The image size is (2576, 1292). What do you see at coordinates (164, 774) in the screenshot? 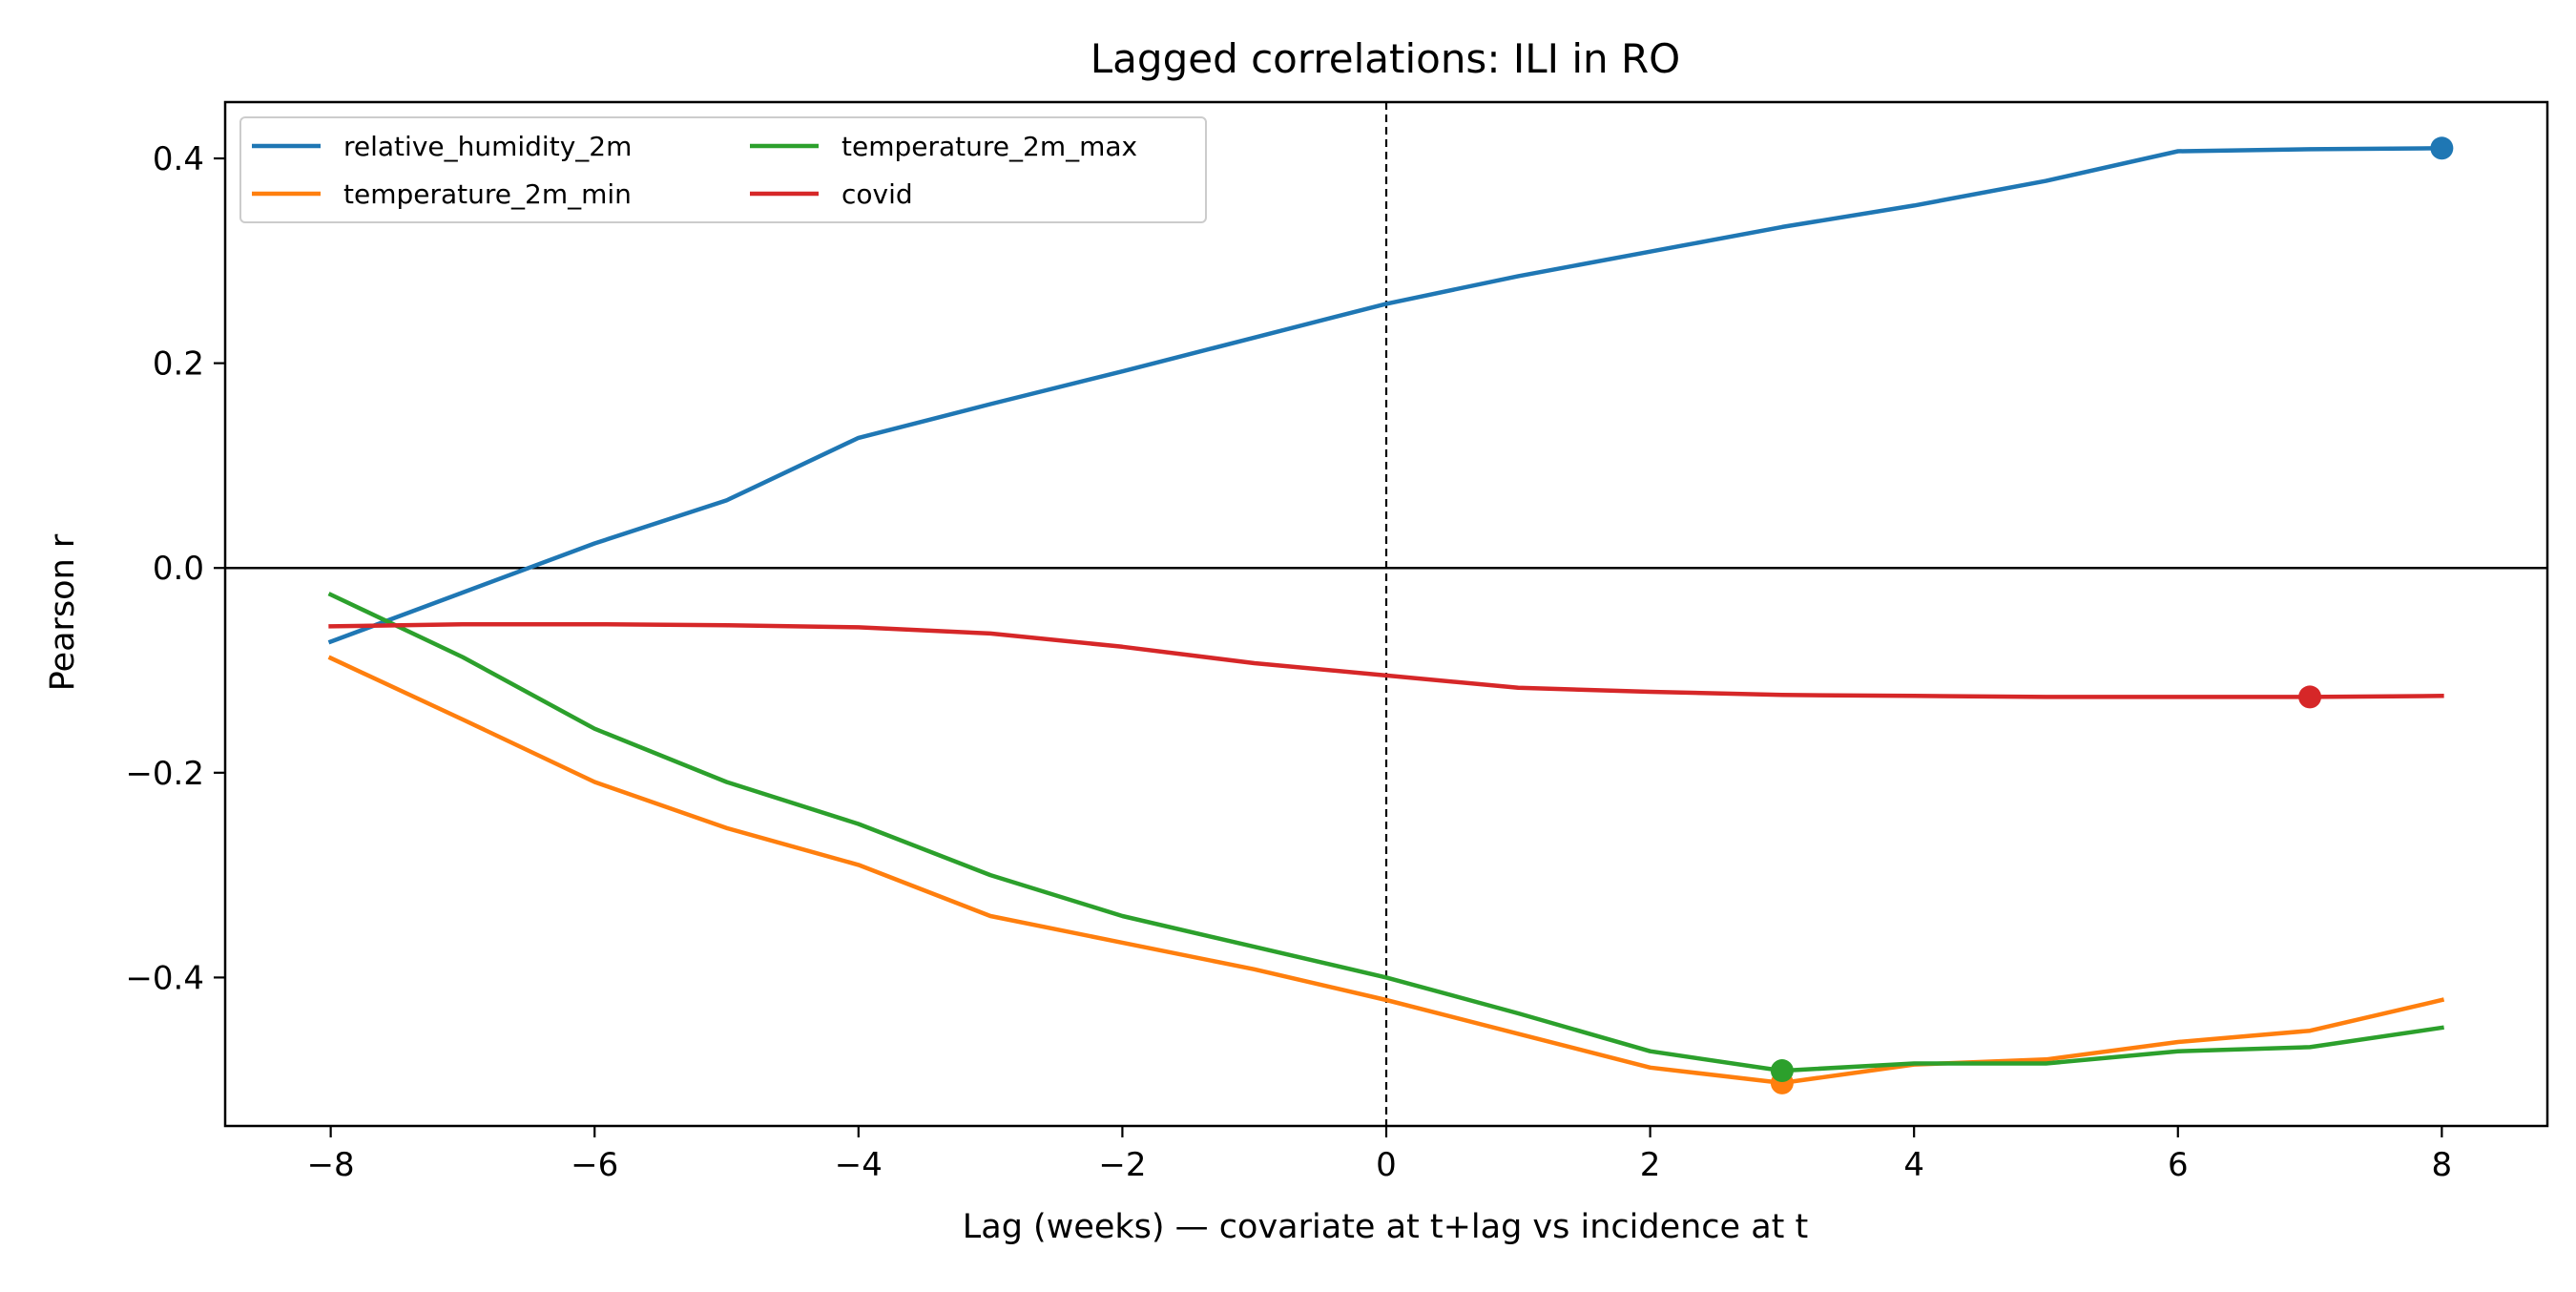
I see `y-tick-label: −0.2` at bounding box center [164, 774].